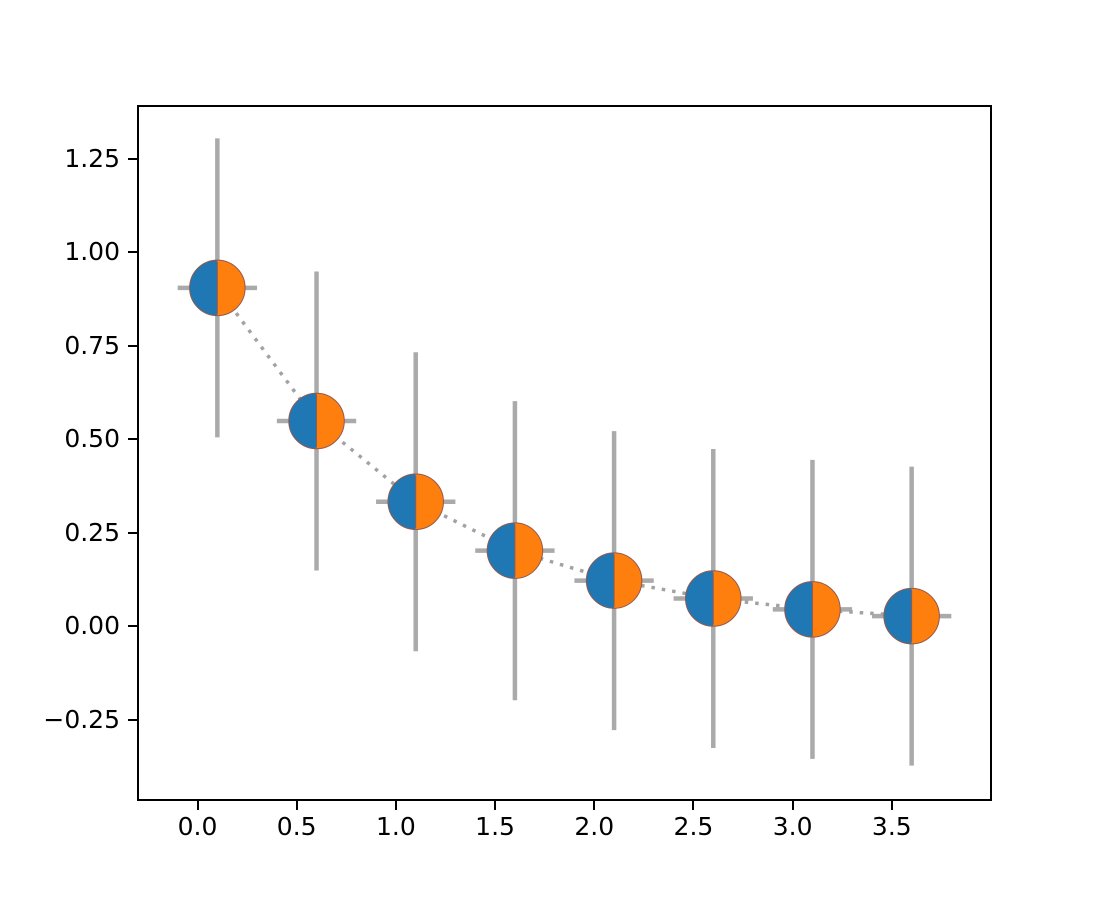  Describe the element at coordinates (92, 345) in the screenshot. I see `y-tick-label: 0.75` at that location.